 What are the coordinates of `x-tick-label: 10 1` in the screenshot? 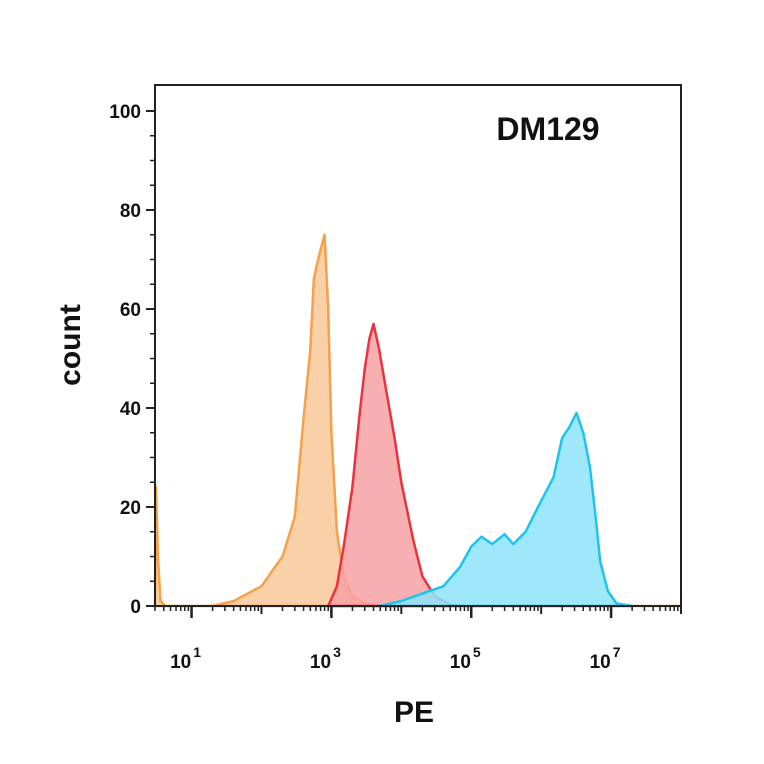 It's located at (185, 658).